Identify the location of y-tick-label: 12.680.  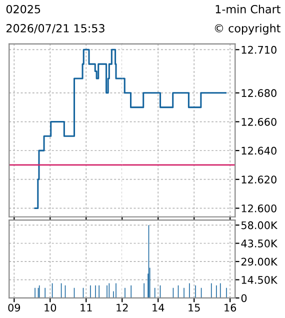
(259, 93).